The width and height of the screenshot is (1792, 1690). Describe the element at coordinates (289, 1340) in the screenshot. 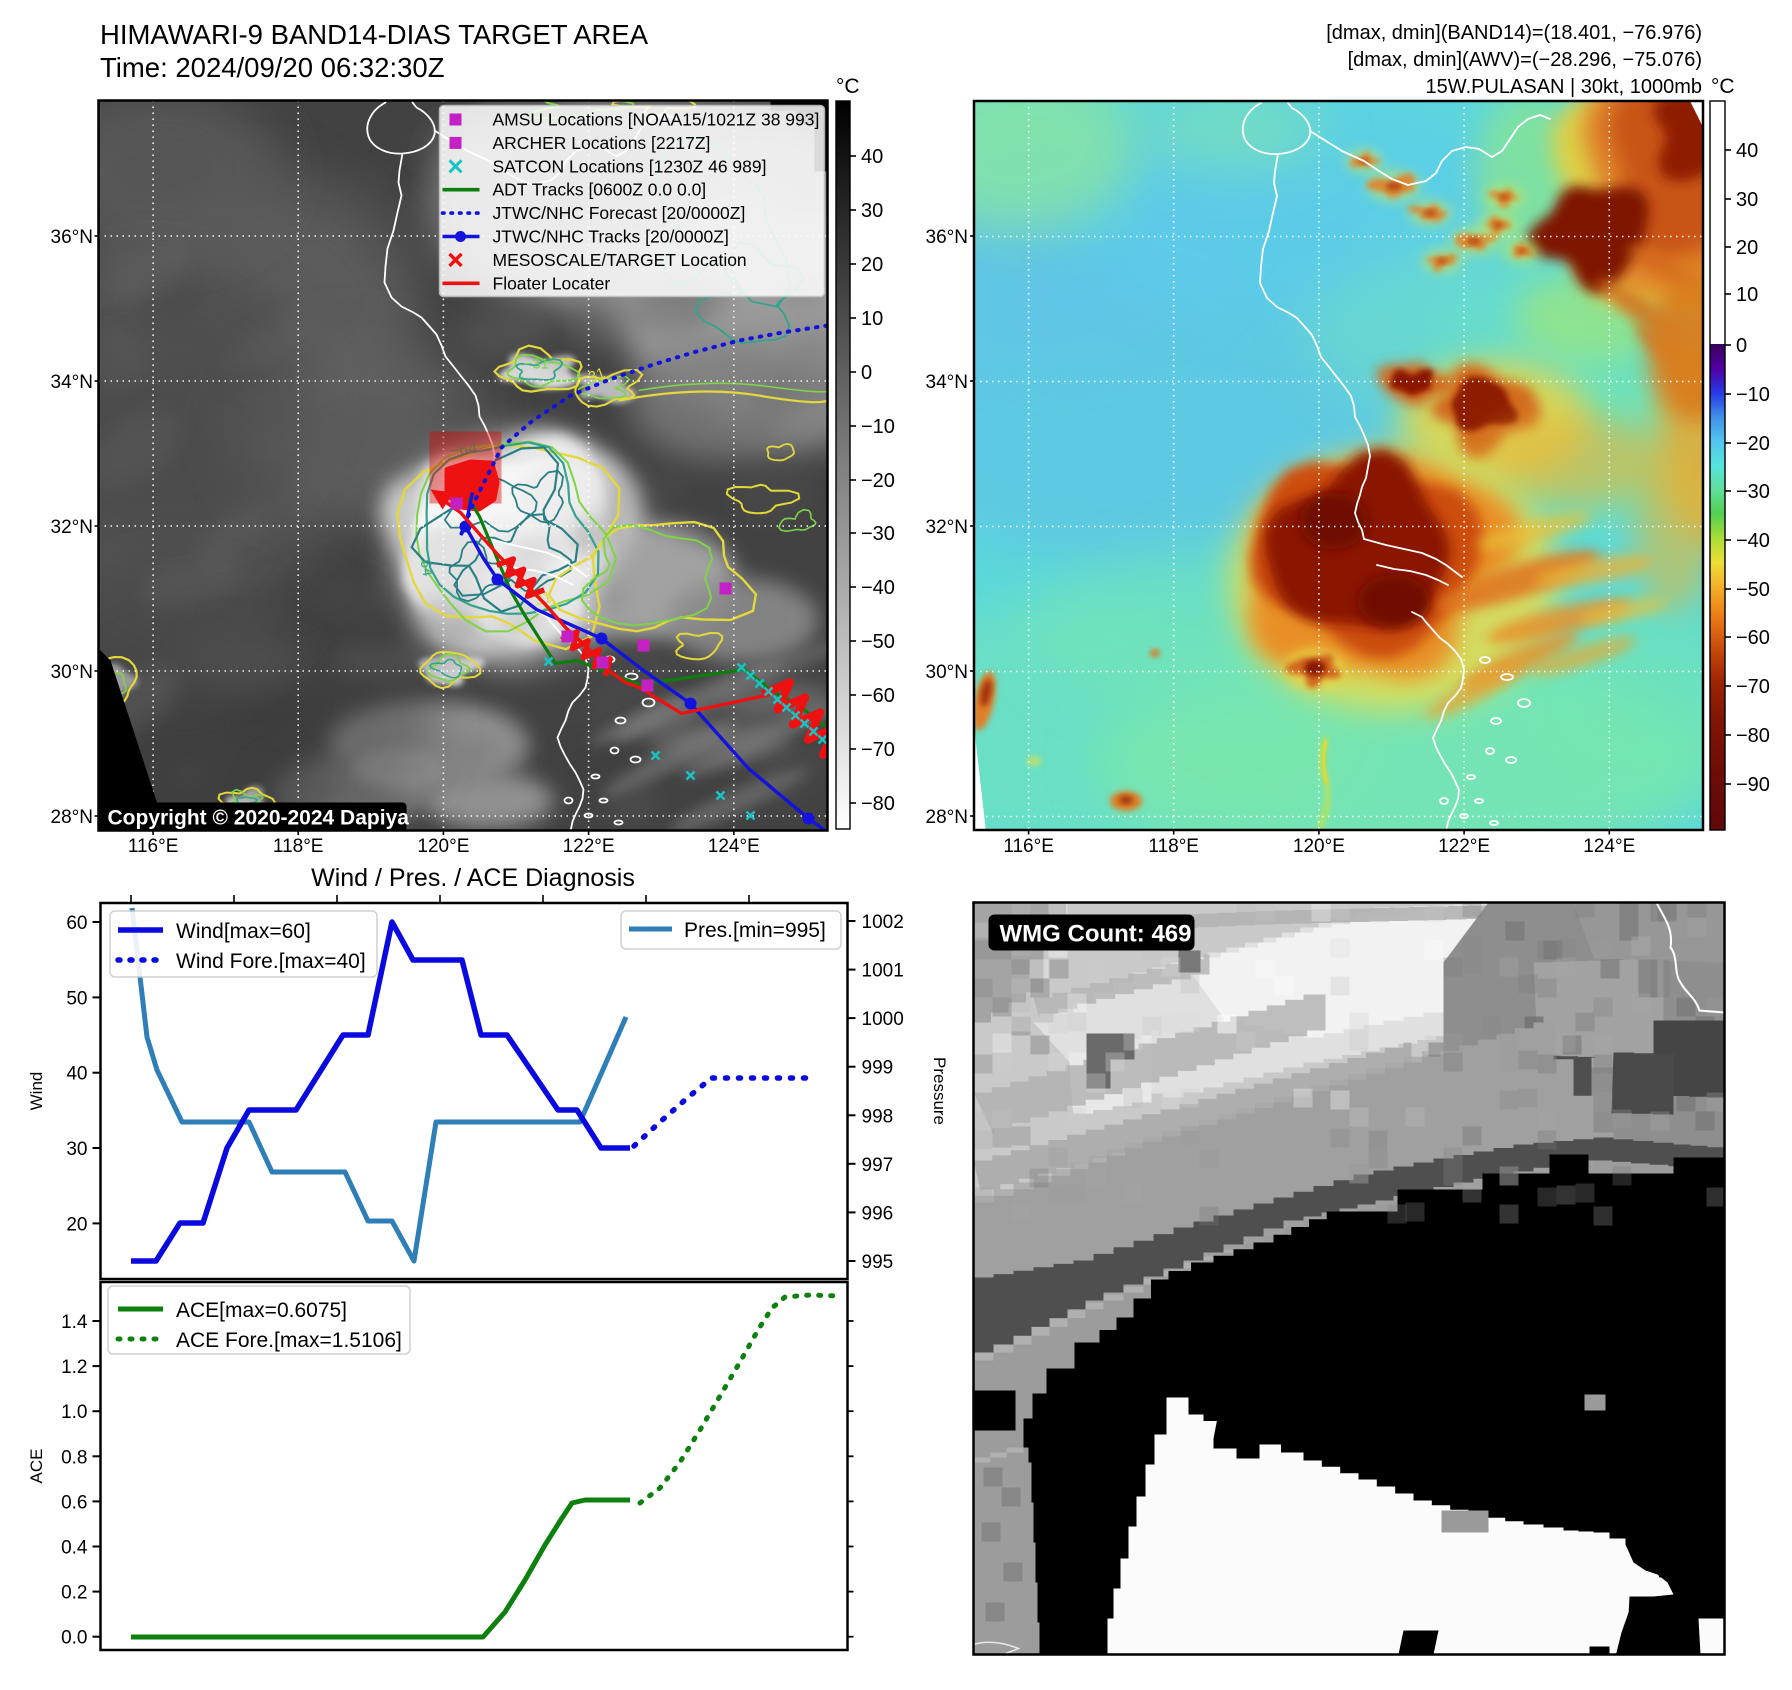

I see `svg-text: ACE Fore.[max=1.5106]` at that location.